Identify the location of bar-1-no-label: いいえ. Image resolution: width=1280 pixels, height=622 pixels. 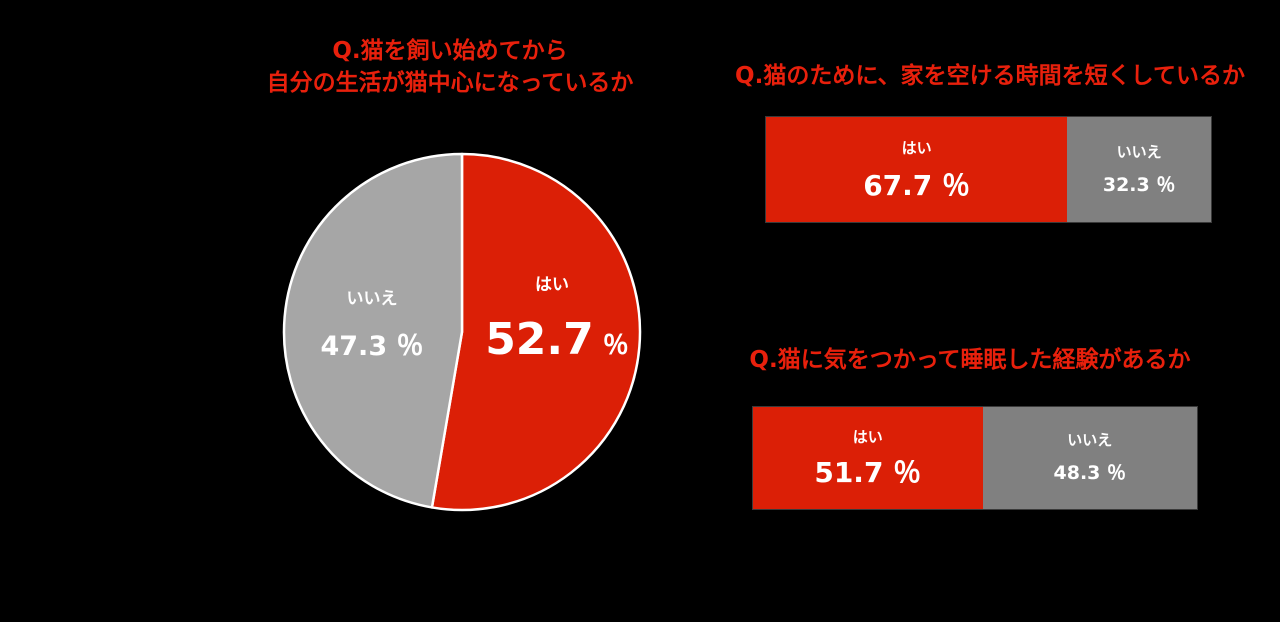
(1139, 151).